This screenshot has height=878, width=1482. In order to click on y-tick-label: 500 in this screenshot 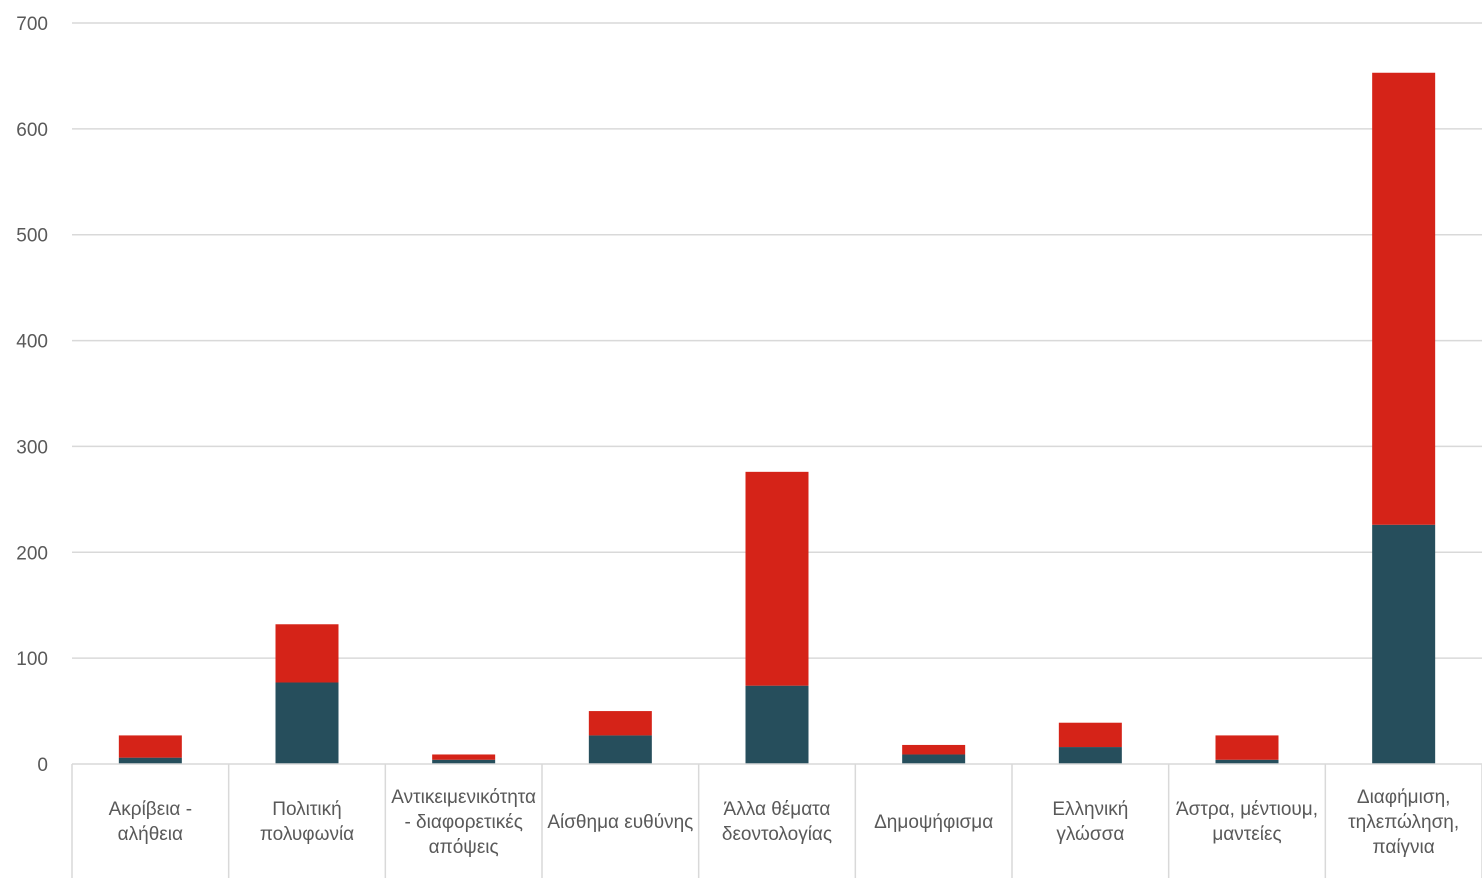, I will do `click(32, 236)`.